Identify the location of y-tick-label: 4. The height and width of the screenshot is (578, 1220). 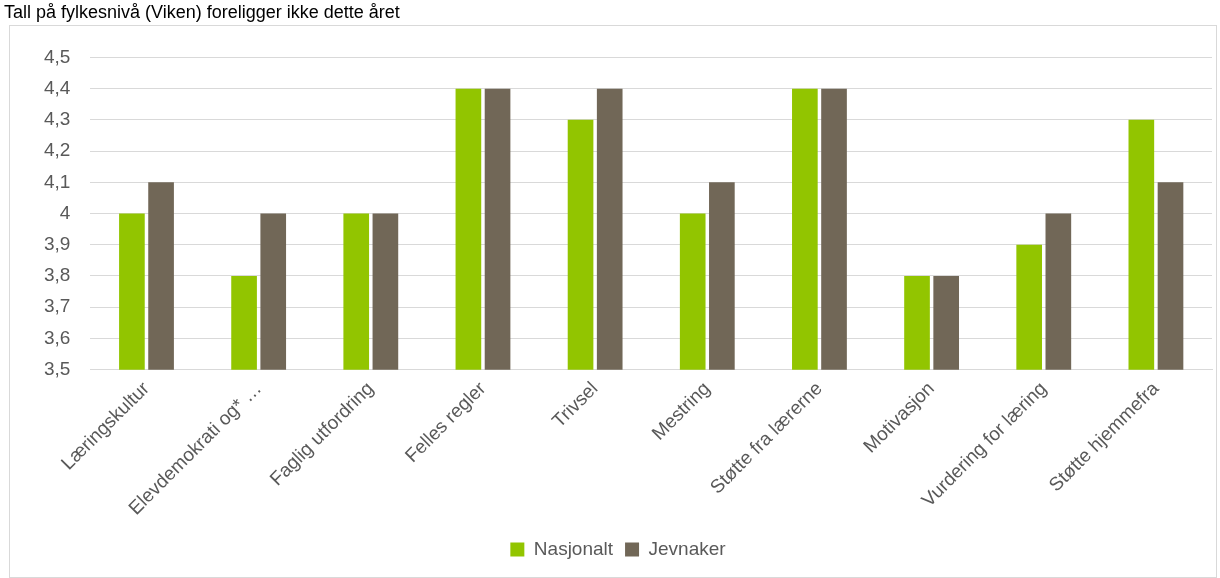
(65, 212).